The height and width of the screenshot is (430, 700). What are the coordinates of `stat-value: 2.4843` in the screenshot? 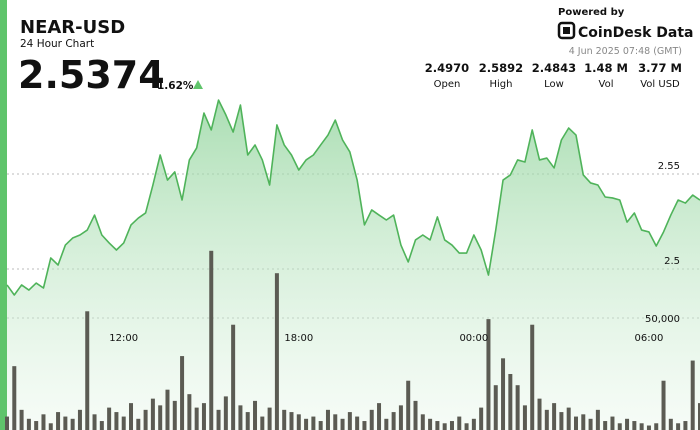 It's located at (554, 68).